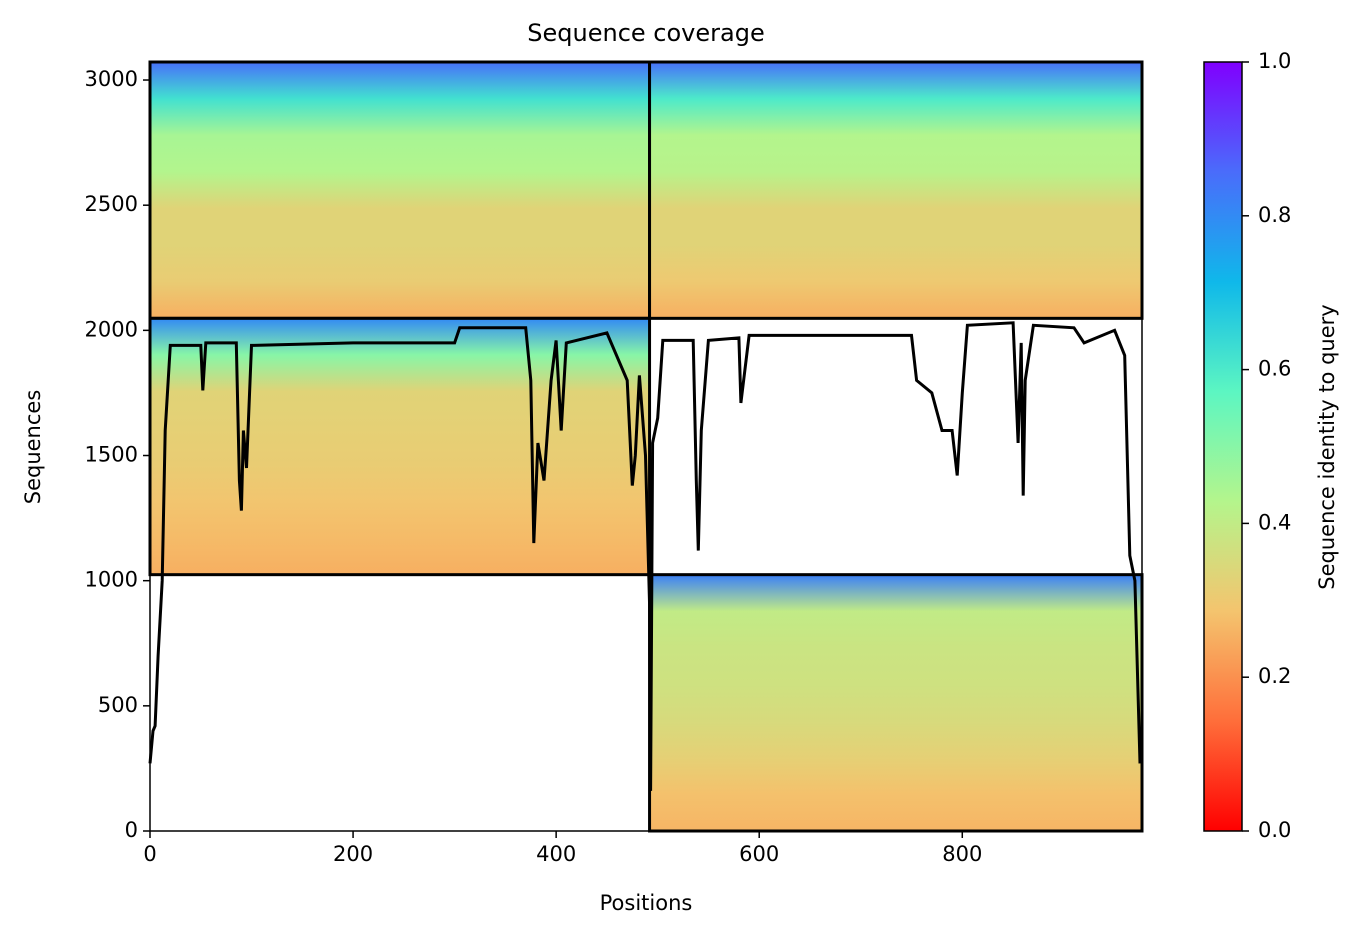  What do you see at coordinates (962, 854) in the screenshot?
I see `x-tick-label: 800` at bounding box center [962, 854].